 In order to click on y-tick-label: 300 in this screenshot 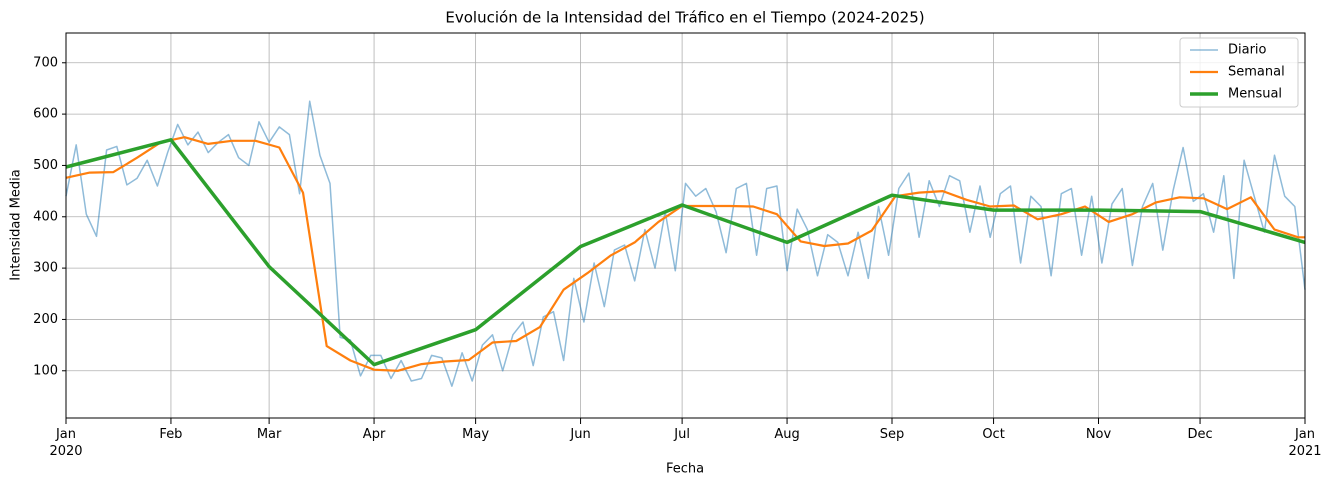, I will do `click(45, 268)`.